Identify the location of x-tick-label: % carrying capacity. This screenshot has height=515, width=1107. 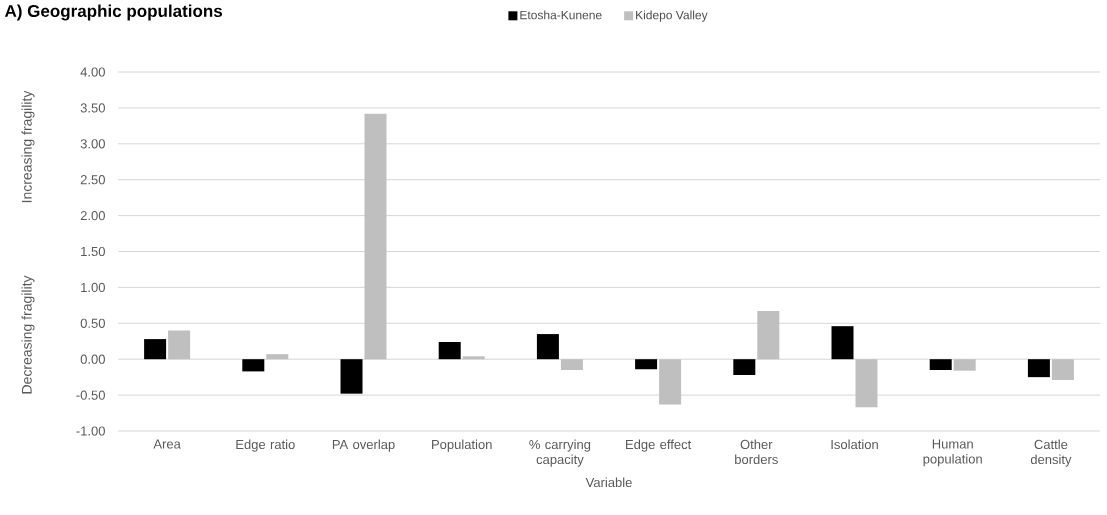
(560, 453).